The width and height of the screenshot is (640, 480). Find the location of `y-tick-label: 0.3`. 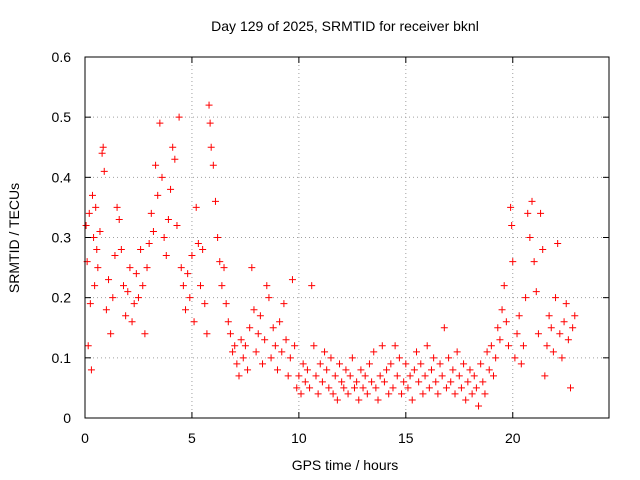

y-tick-label: 0.3 is located at coordinates (62, 238).